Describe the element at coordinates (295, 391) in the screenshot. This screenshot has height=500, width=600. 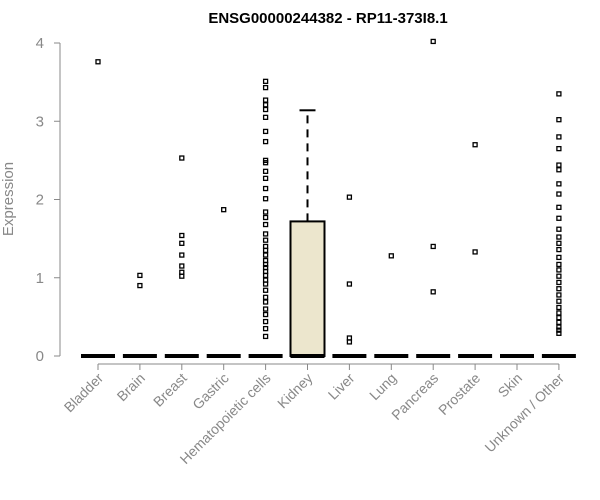
I see `x-tick-label: Kidney` at that location.